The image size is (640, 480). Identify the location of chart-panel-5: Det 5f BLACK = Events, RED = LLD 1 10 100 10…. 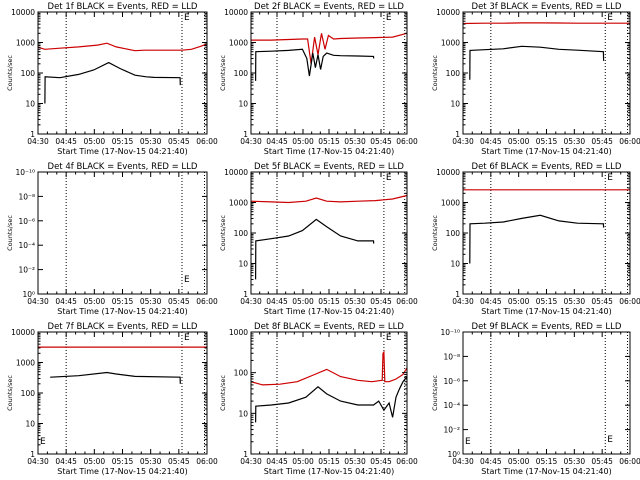
(318, 239).